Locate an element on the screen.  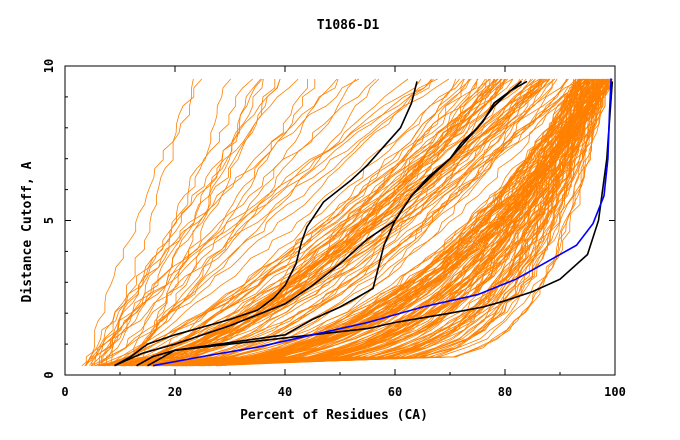
y-tick-label: 5 is located at coordinates (49, 220).